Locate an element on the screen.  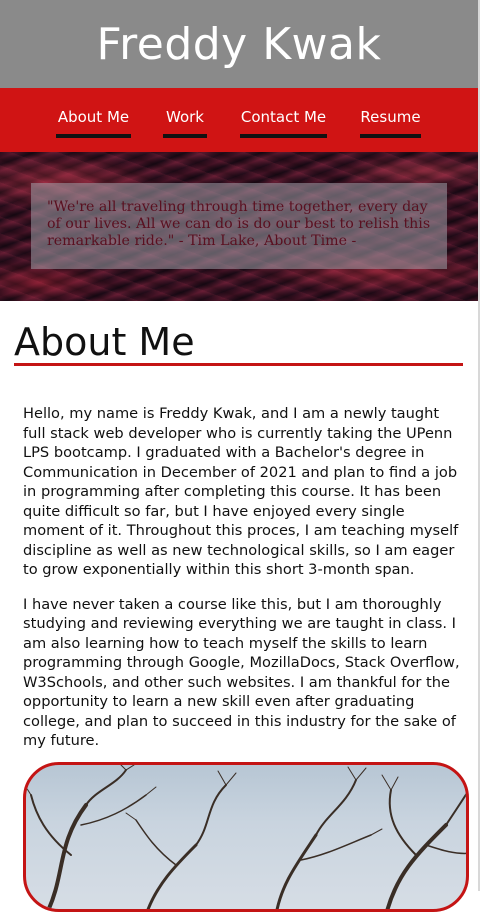
nav-link-work: Work is located at coordinates (185, 123).